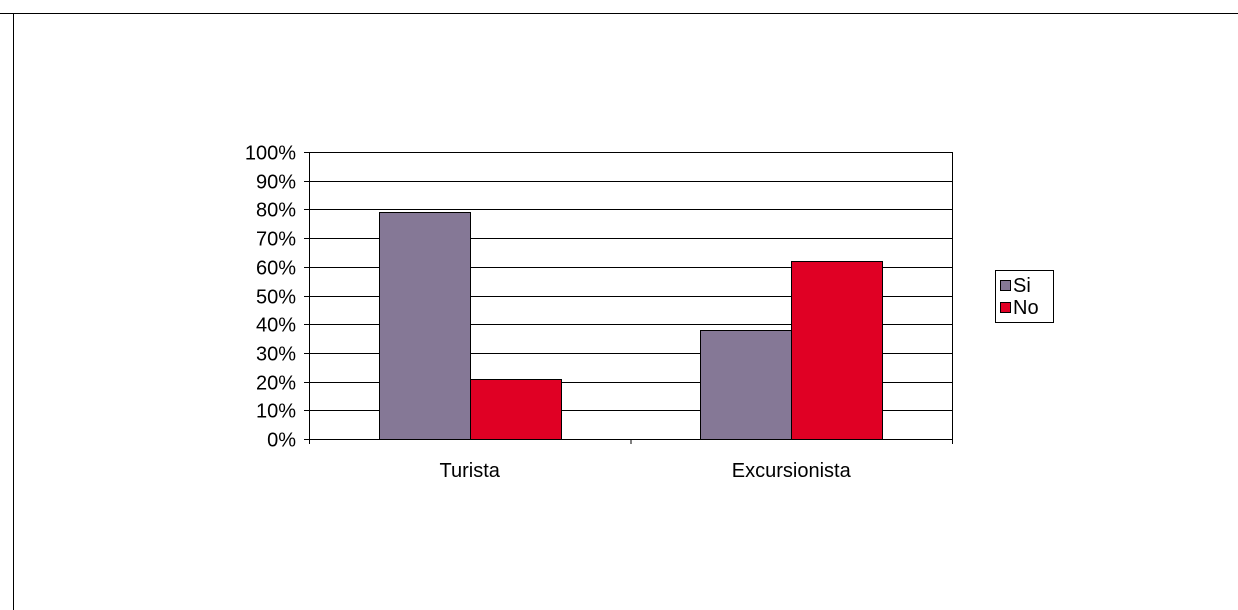  What do you see at coordinates (1005, 307) in the screenshot?
I see `legend-swatch-no` at bounding box center [1005, 307].